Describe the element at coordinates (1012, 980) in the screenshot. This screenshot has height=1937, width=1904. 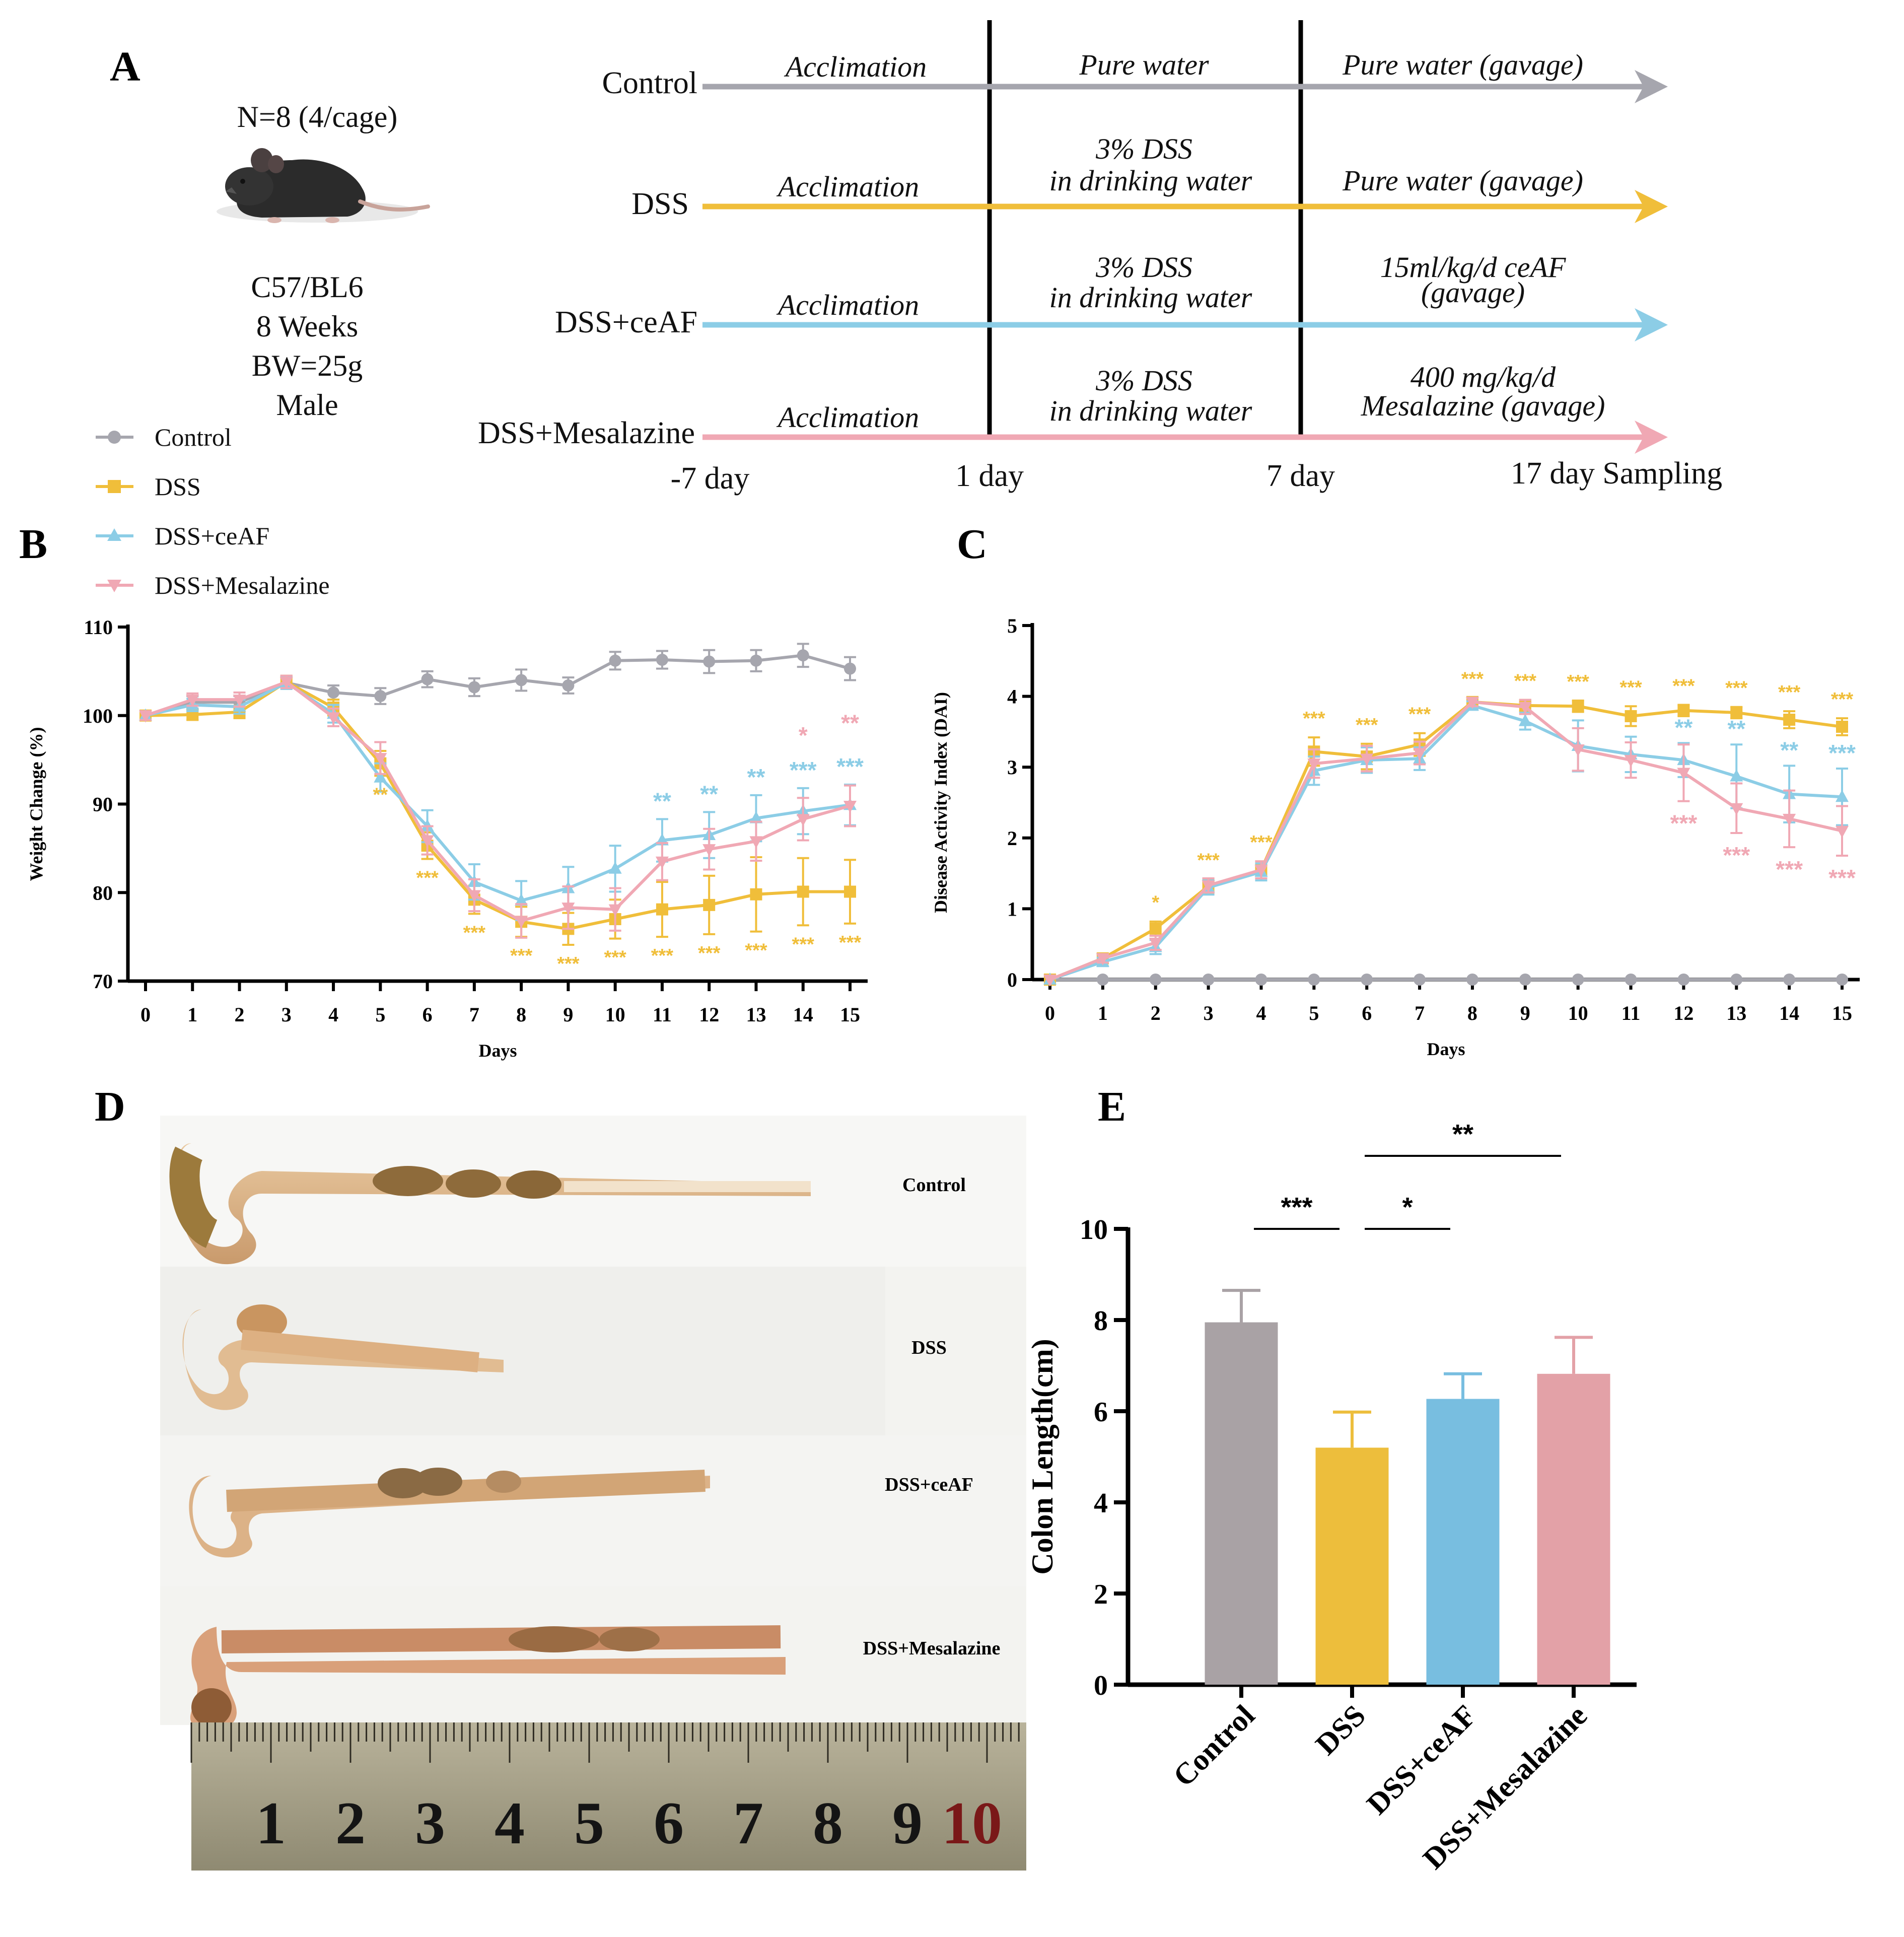
I see `y-tick-label: 0` at that location.